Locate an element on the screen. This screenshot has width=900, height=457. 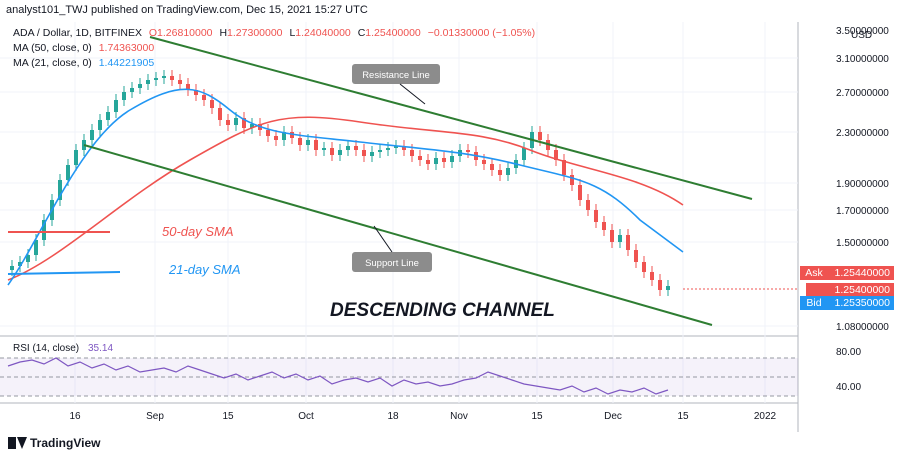
ohlc-change: −0.01330000 (−1.05%) is located at coordinates (481, 33).